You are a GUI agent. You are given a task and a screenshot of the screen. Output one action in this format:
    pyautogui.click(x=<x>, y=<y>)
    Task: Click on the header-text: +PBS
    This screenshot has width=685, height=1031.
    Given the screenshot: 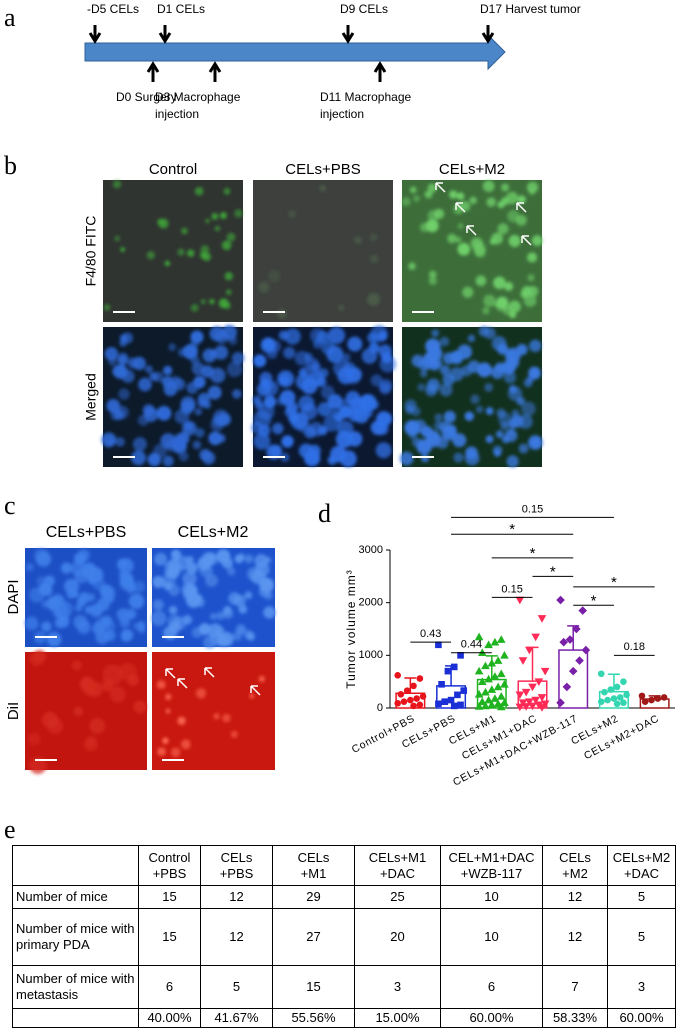 What is the action you would take?
    pyautogui.click(x=169, y=873)
    